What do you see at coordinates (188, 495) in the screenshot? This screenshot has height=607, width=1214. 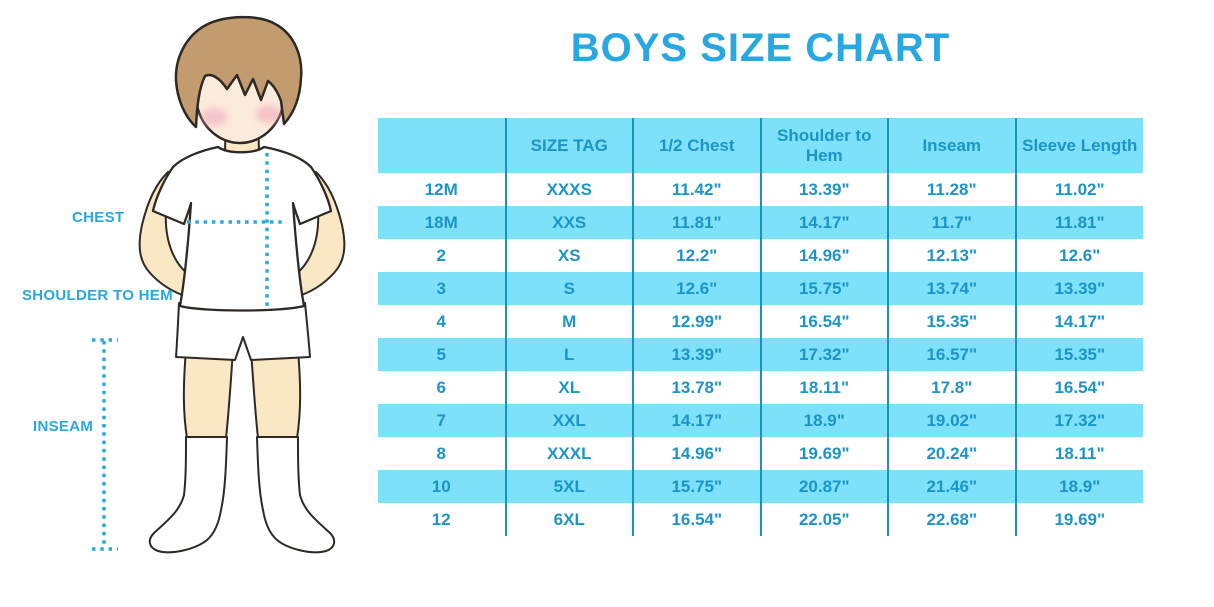 I see `boy-sock-left` at bounding box center [188, 495].